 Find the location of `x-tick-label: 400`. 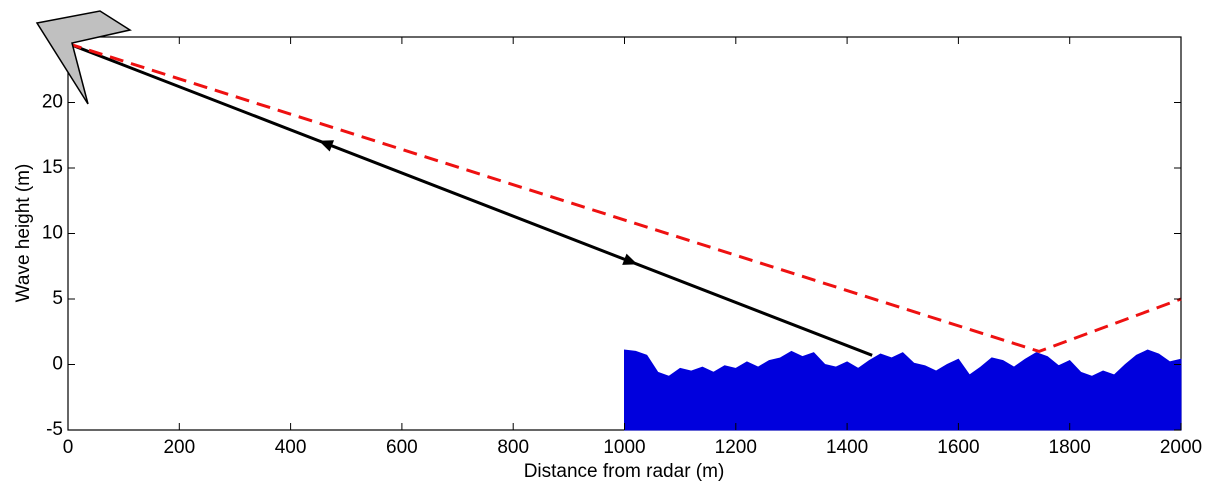

x-tick-label: 400 is located at coordinates (291, 447).